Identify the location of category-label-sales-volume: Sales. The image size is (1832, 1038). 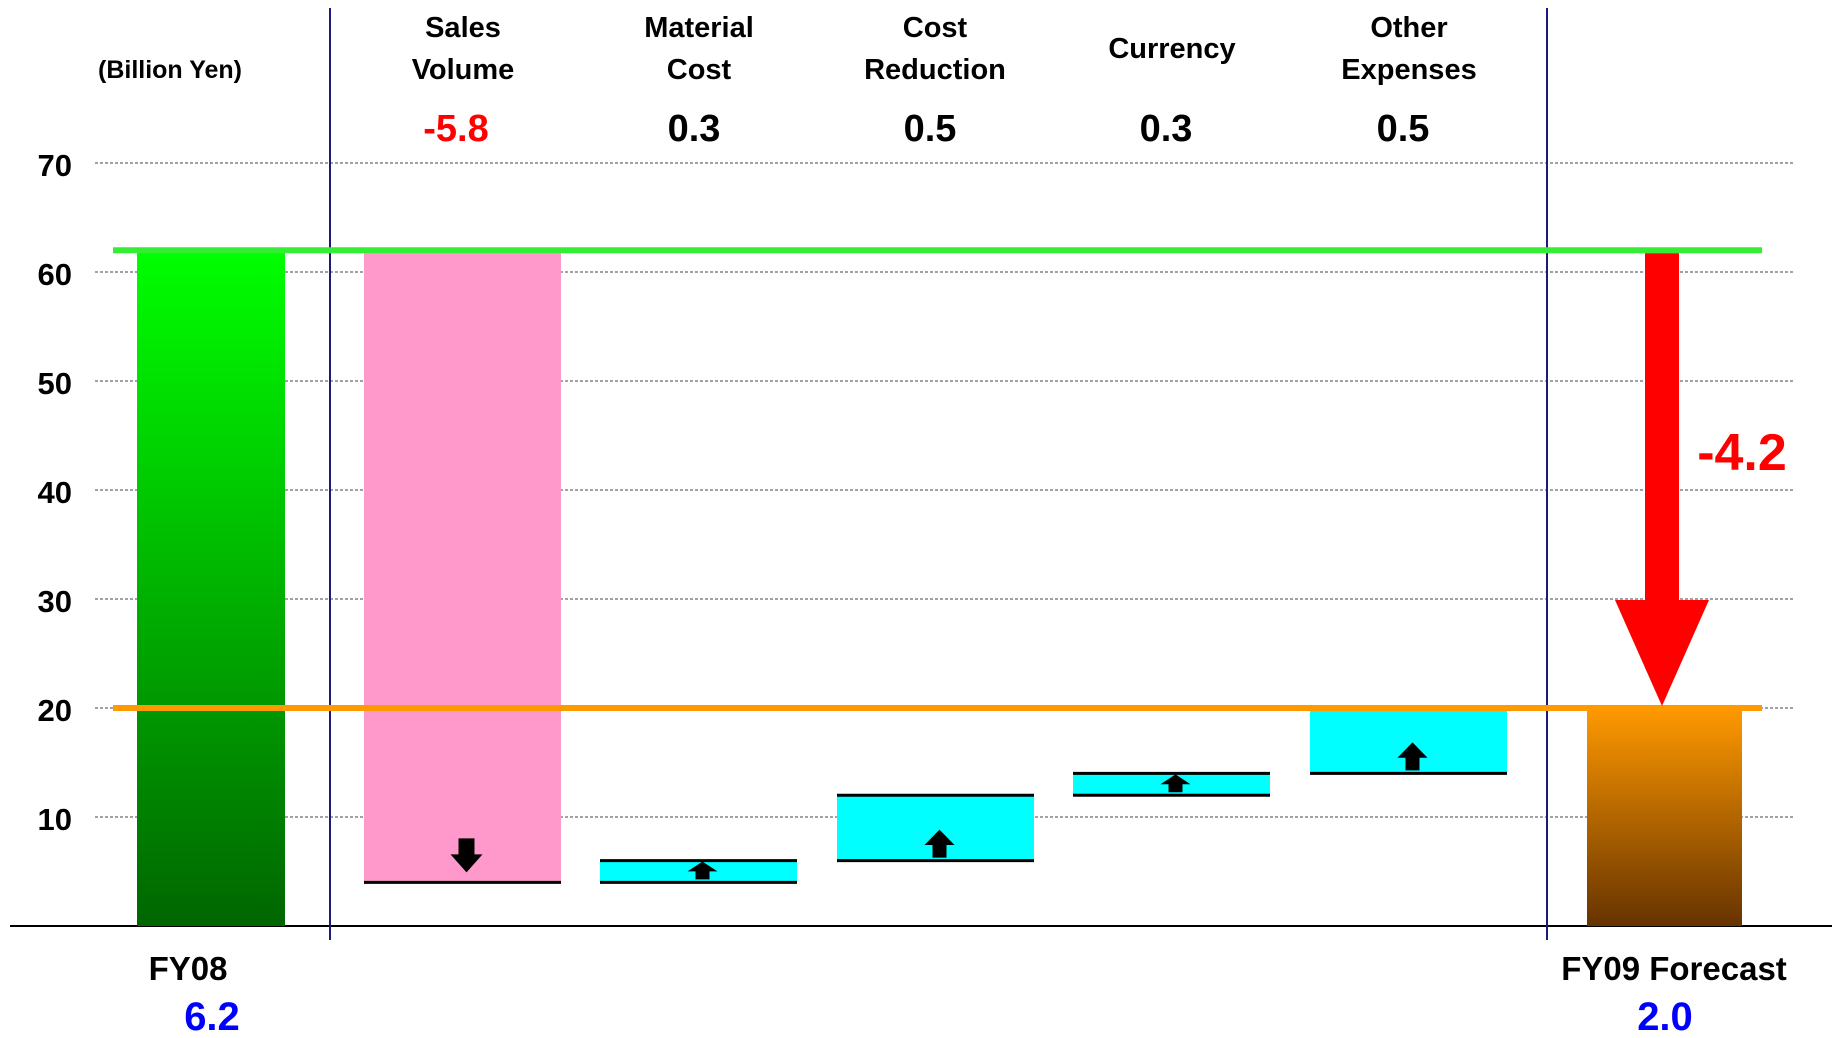
(463, 28).